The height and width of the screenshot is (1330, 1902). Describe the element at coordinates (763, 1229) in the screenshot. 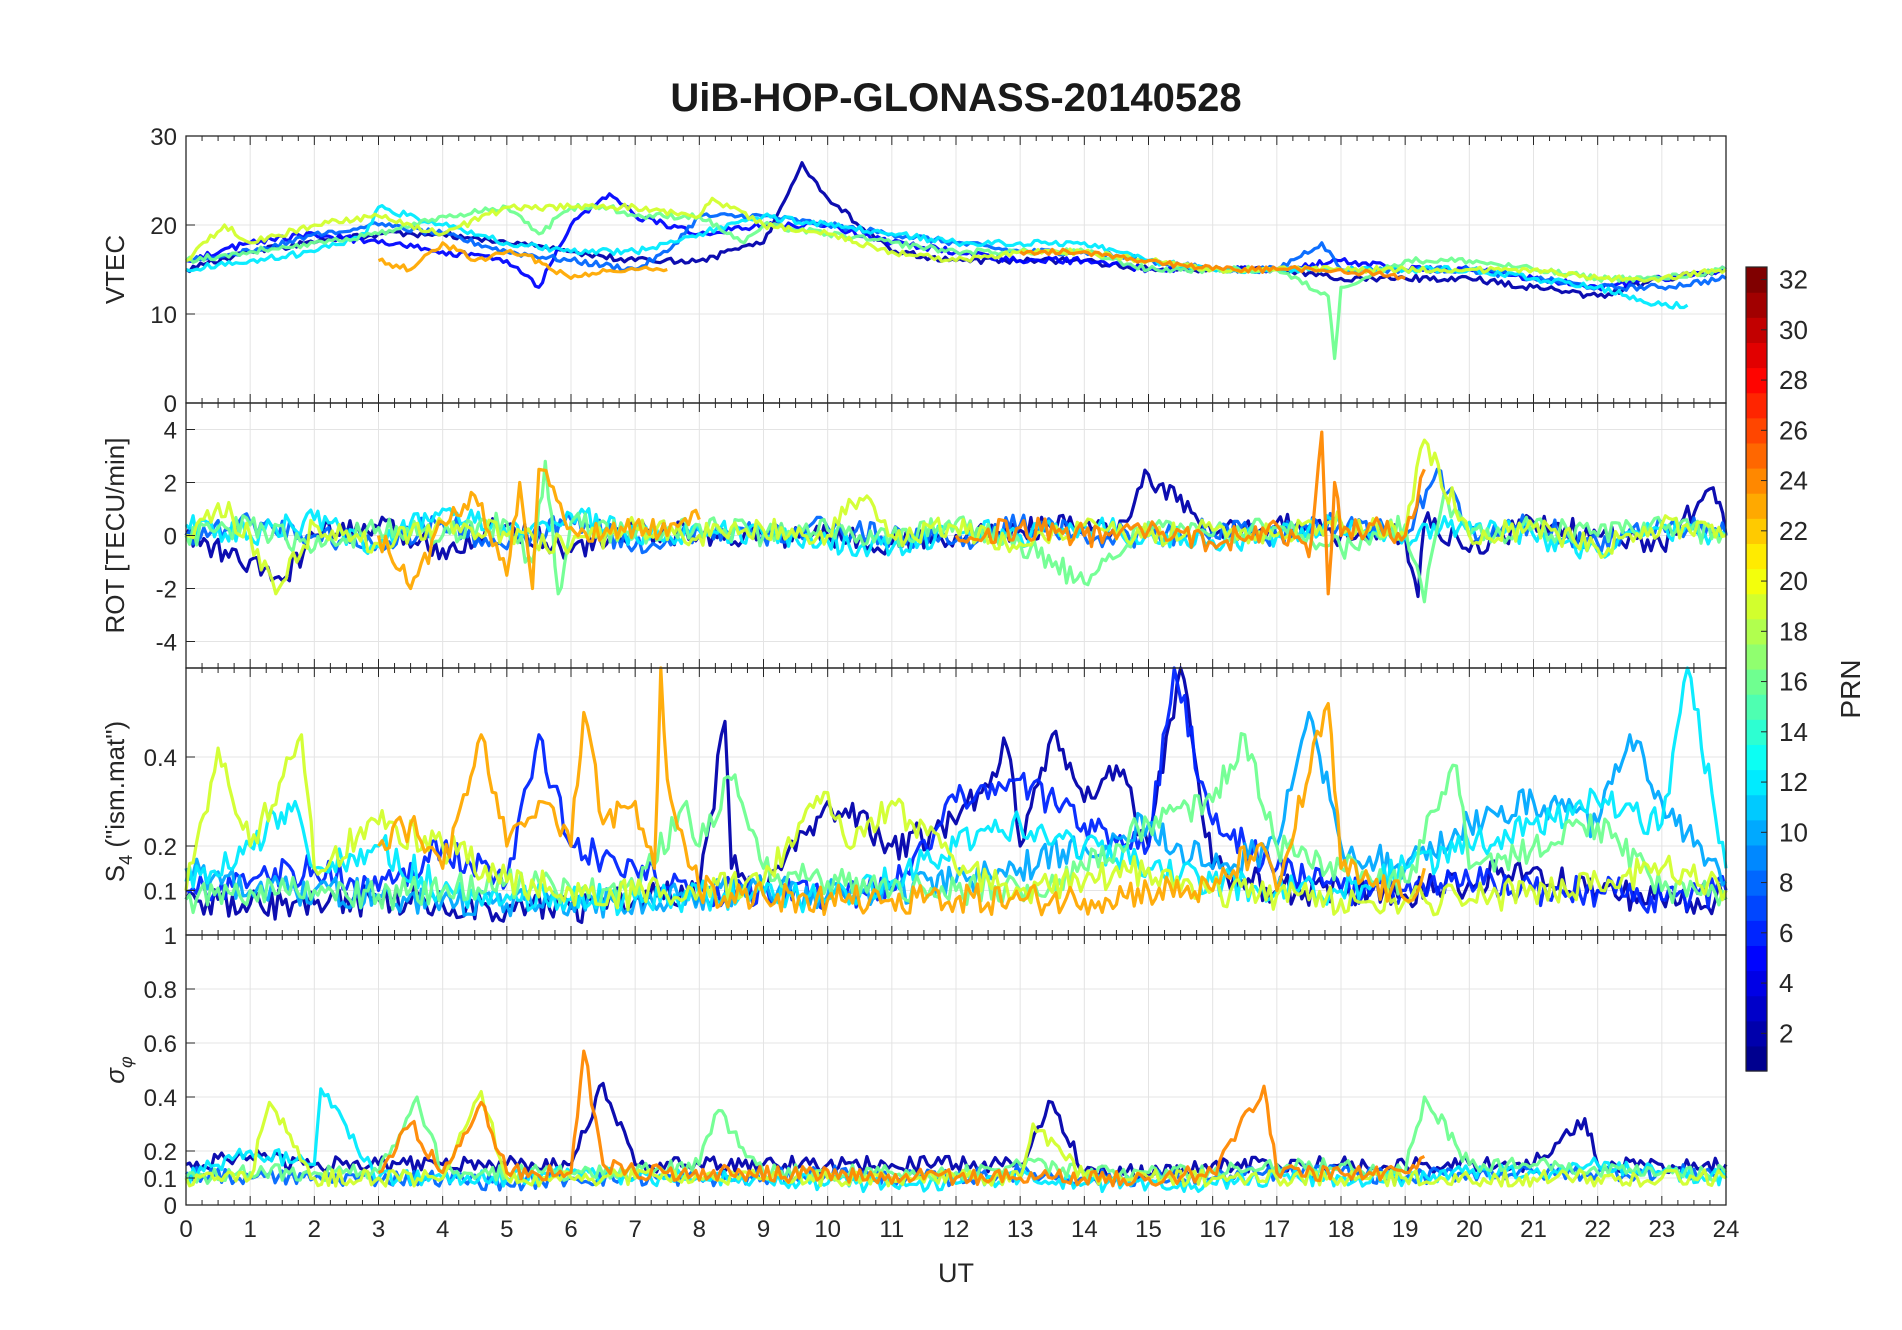

I see `x-tick-label: 9` at that location.